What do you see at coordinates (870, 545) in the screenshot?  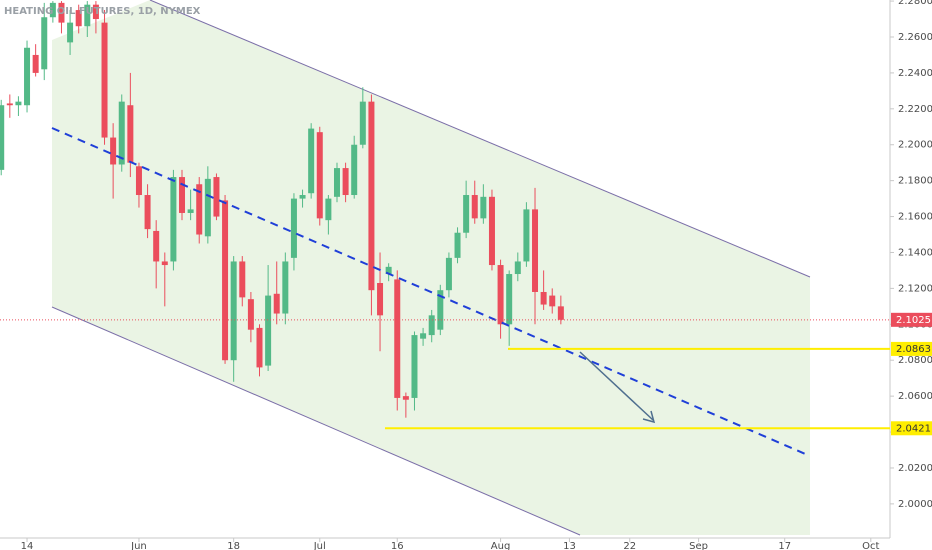 I see `x-tick-label: Oct` at bounding box center [870, 545].